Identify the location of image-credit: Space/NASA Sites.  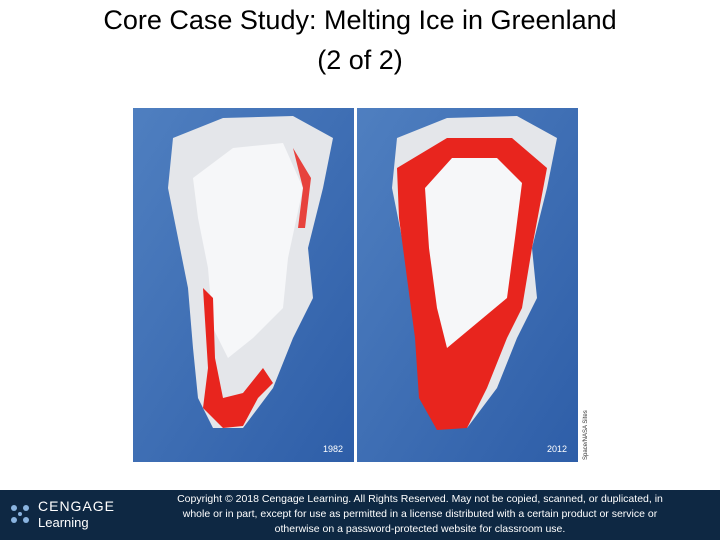
(586, 435).